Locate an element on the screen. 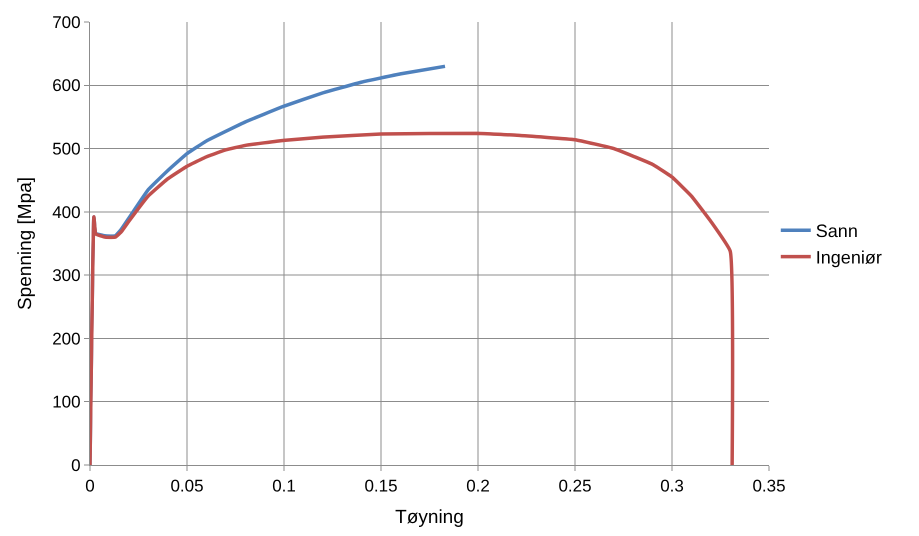  y-tick-label: 400 is located at coordinates (66, 212).